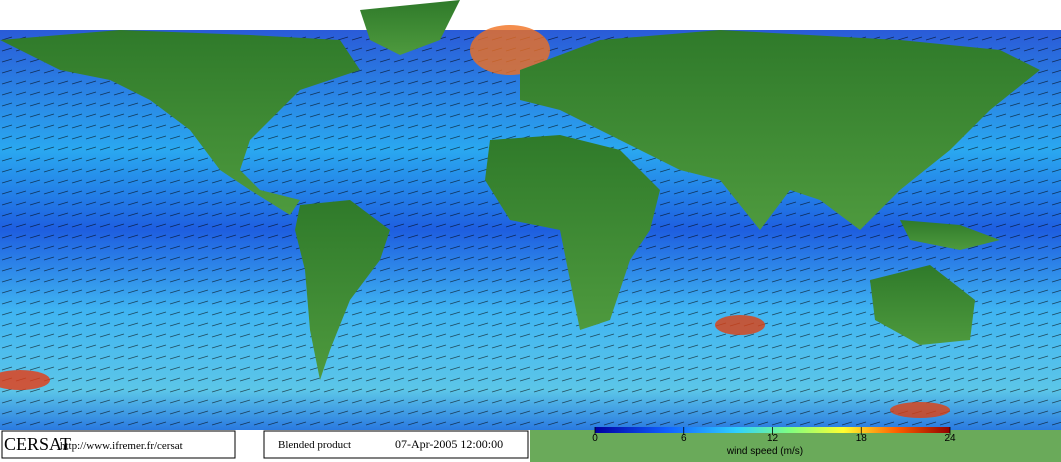  I want to click on logo-box, so click(118, 444).